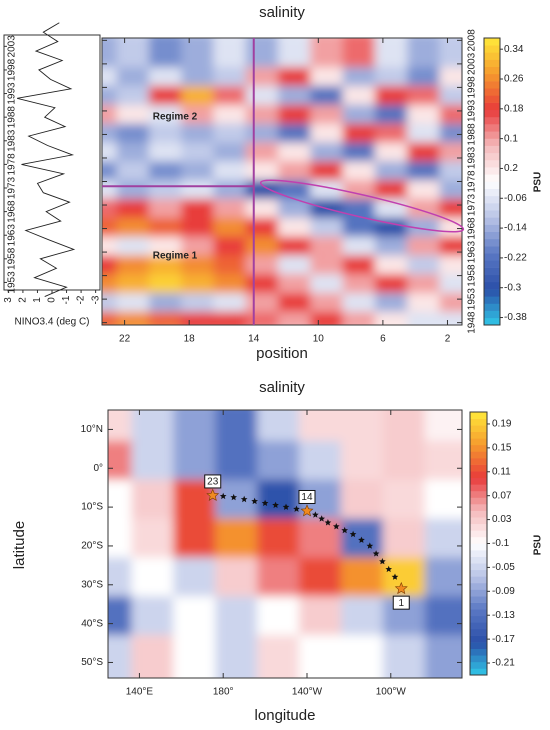 This screenshot has height=730, width=550. I want to click on colorbar-tick-label: 0.15, so click(502, 448).